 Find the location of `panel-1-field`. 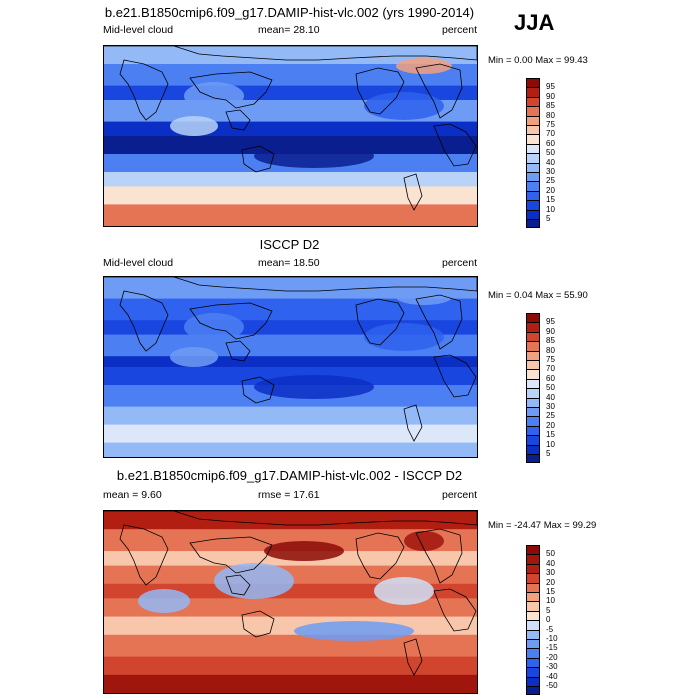

panel-1-field is located at coordinates (290, 136).